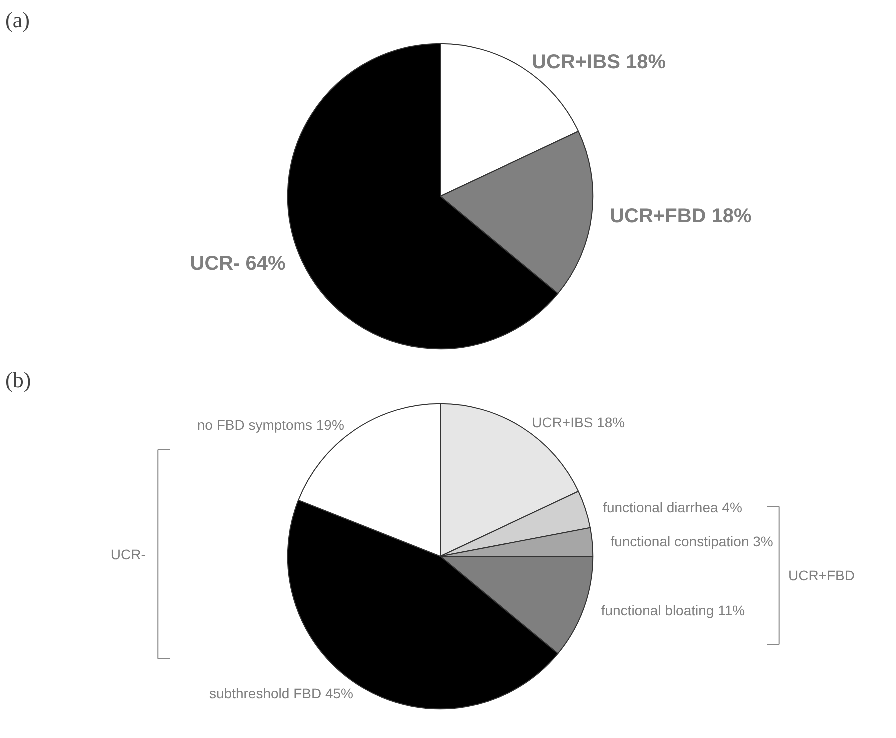 The width and height of the screenshot is (896, 738). What do you see at coordinates (822, 576) in the screenshot?
I see `text: UCR+FBD` at bounding box center [822, 576].